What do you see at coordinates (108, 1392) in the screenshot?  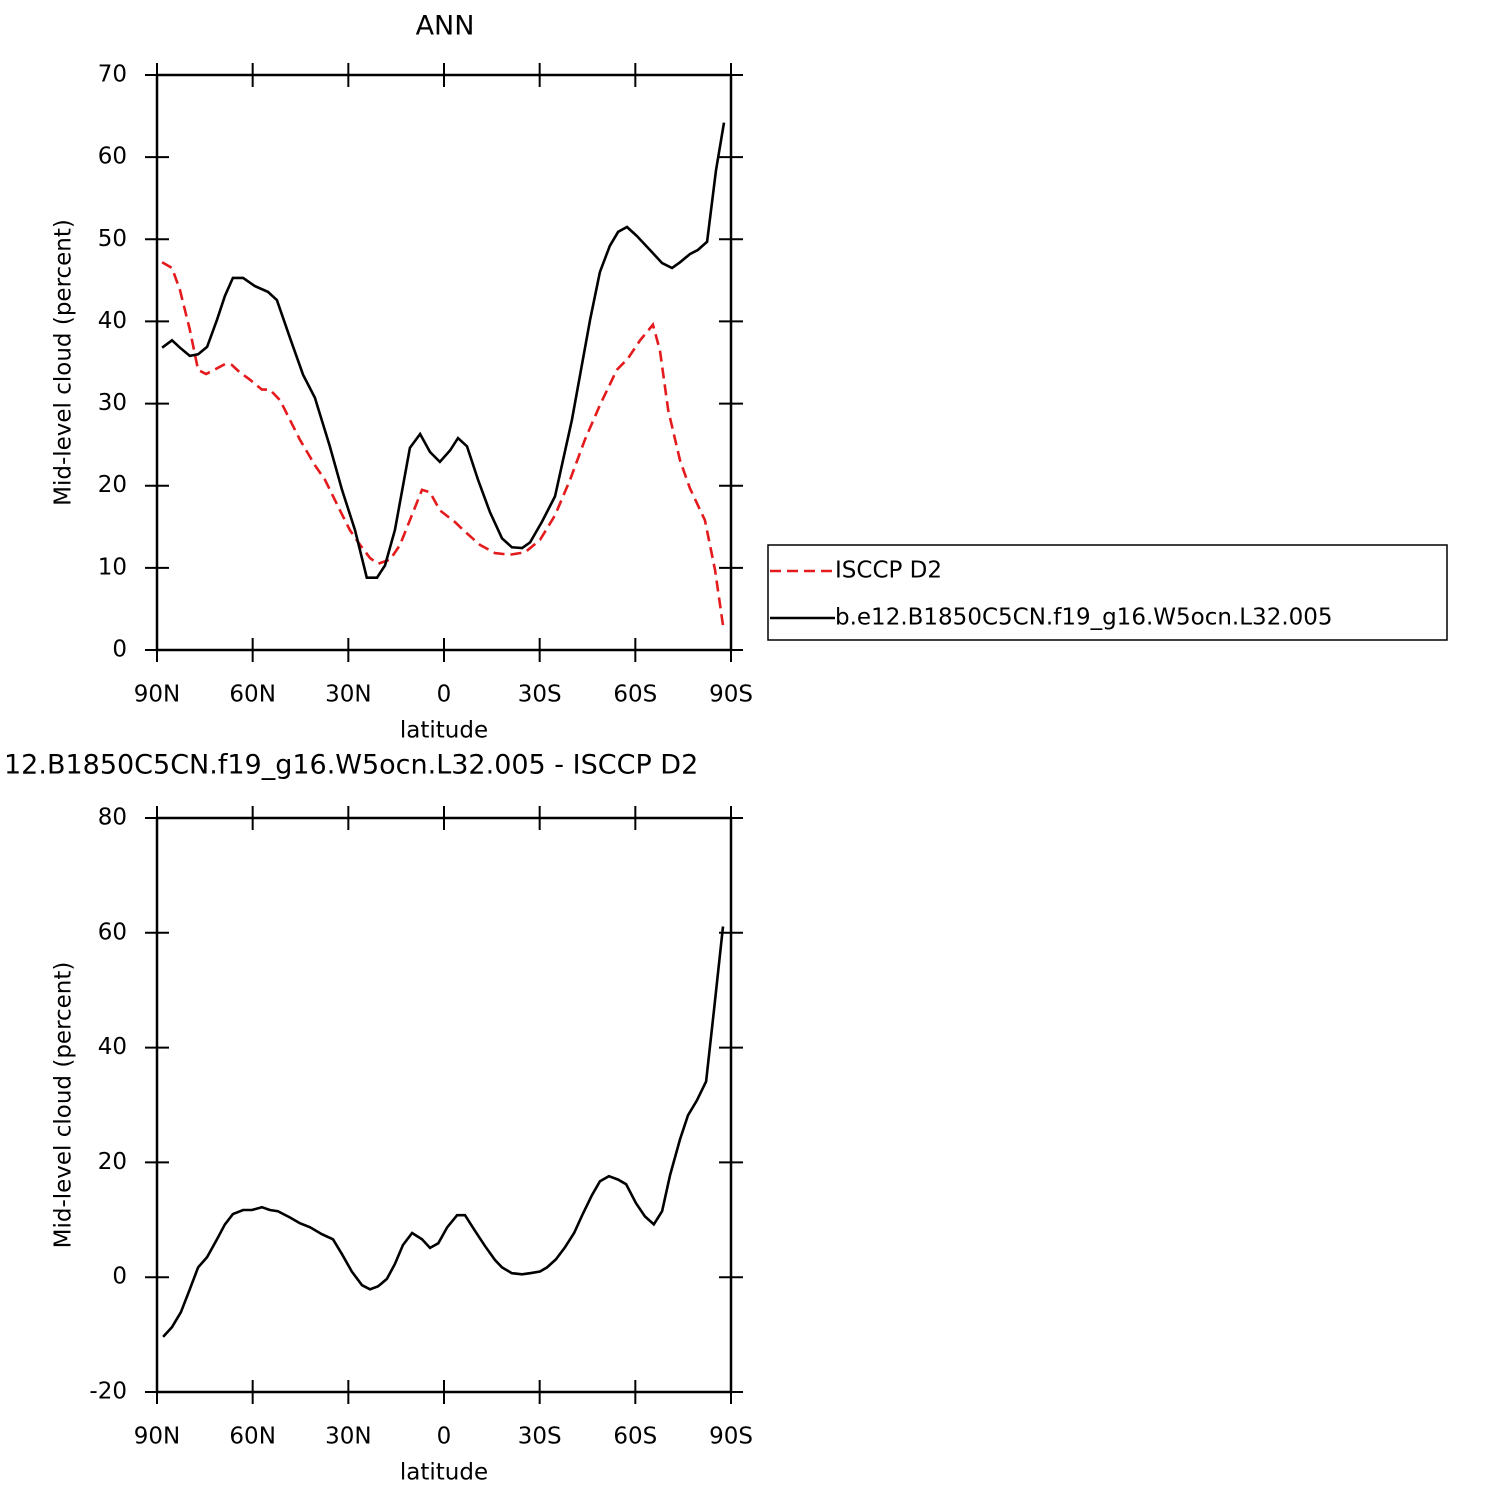 I see `y-tick-label: -20` at bounding box center [108, 1392].